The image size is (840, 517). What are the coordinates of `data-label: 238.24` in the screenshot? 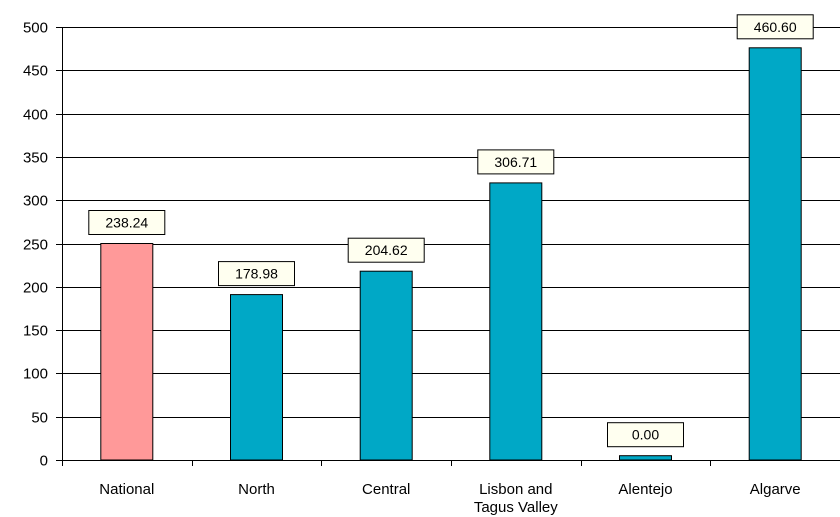 It's located at (126, 223).